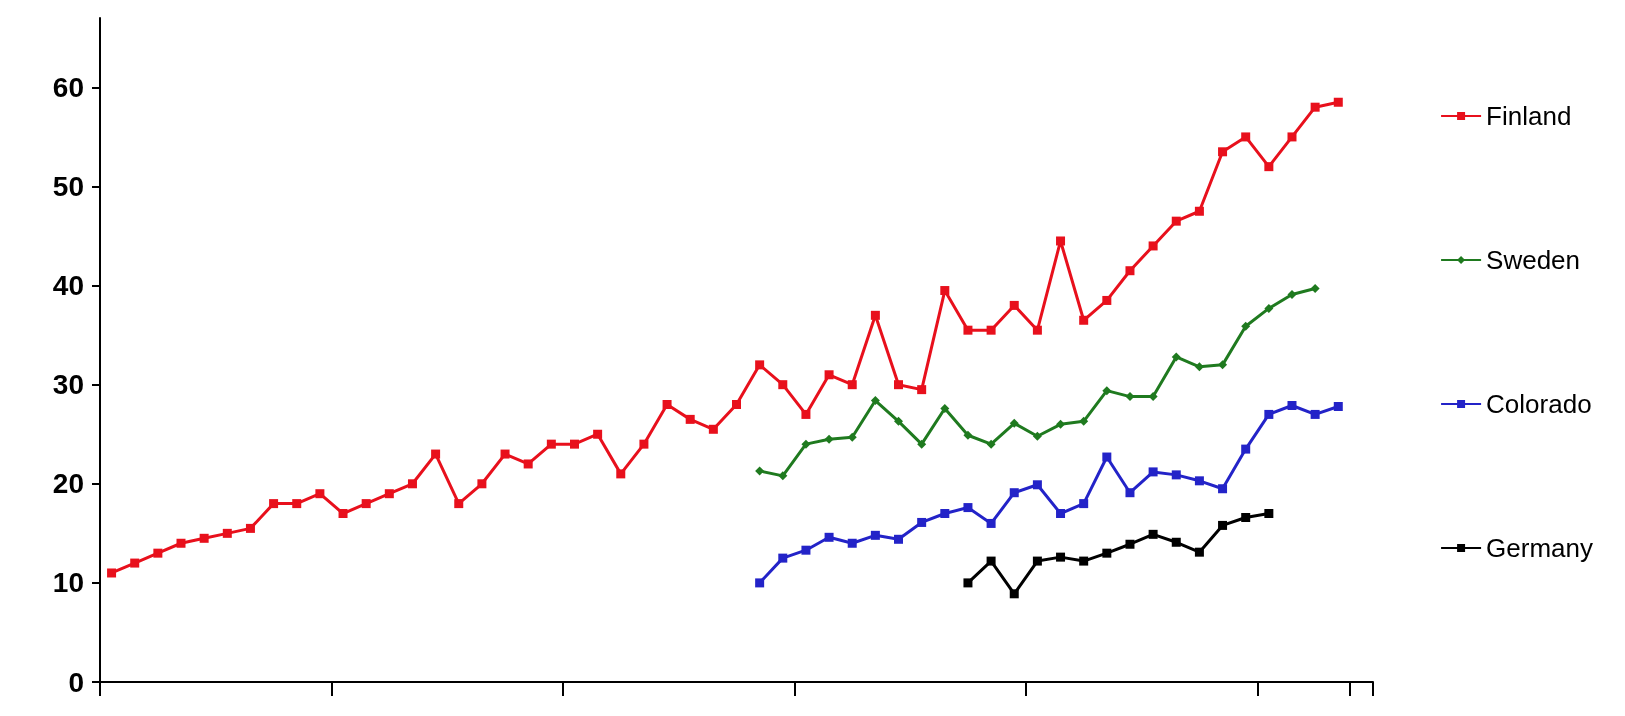 The height and width of the screenshot is (716, 1625). What do you see at coordinates (76, 682) in the screenshot?
I see `y-tick-label: 0` at bounding box center [76, 682].